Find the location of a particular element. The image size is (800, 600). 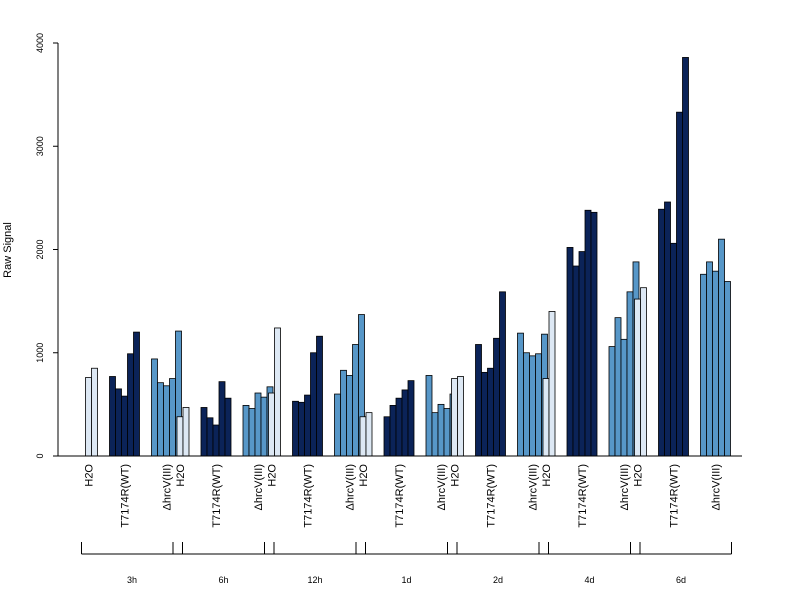

time-label: 6d is located at coordinates (681, 580).